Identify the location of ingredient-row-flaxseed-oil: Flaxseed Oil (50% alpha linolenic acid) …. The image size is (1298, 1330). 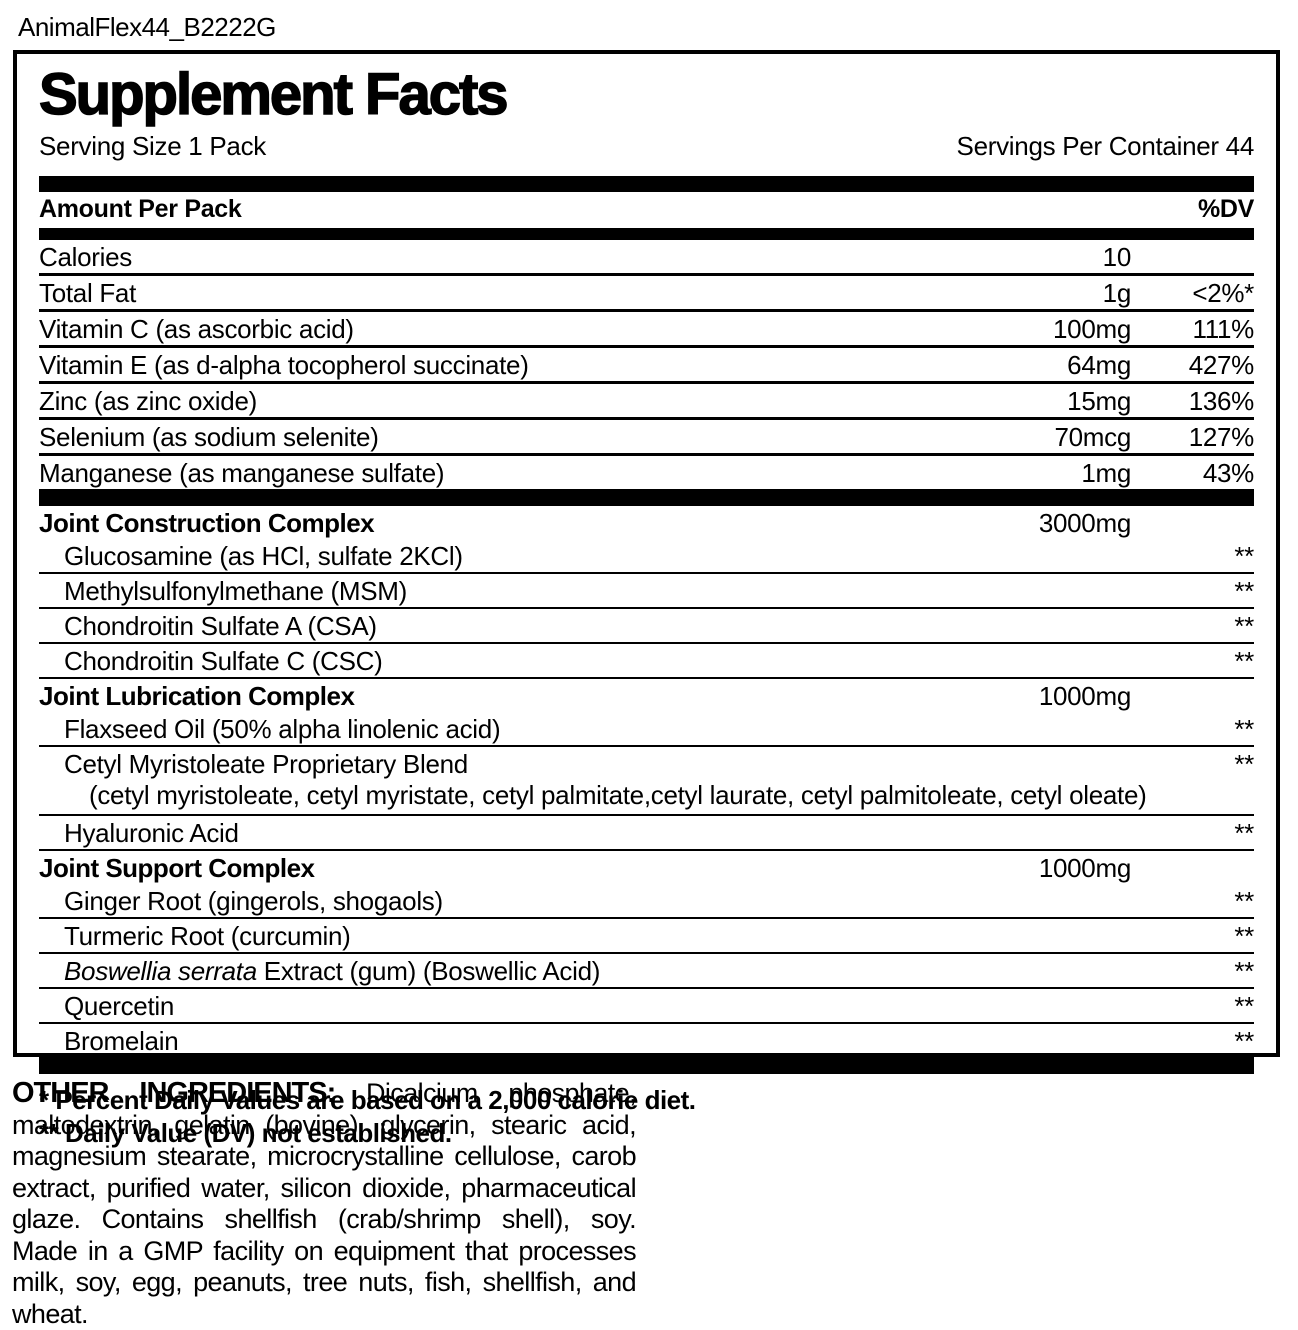
(646, 729).